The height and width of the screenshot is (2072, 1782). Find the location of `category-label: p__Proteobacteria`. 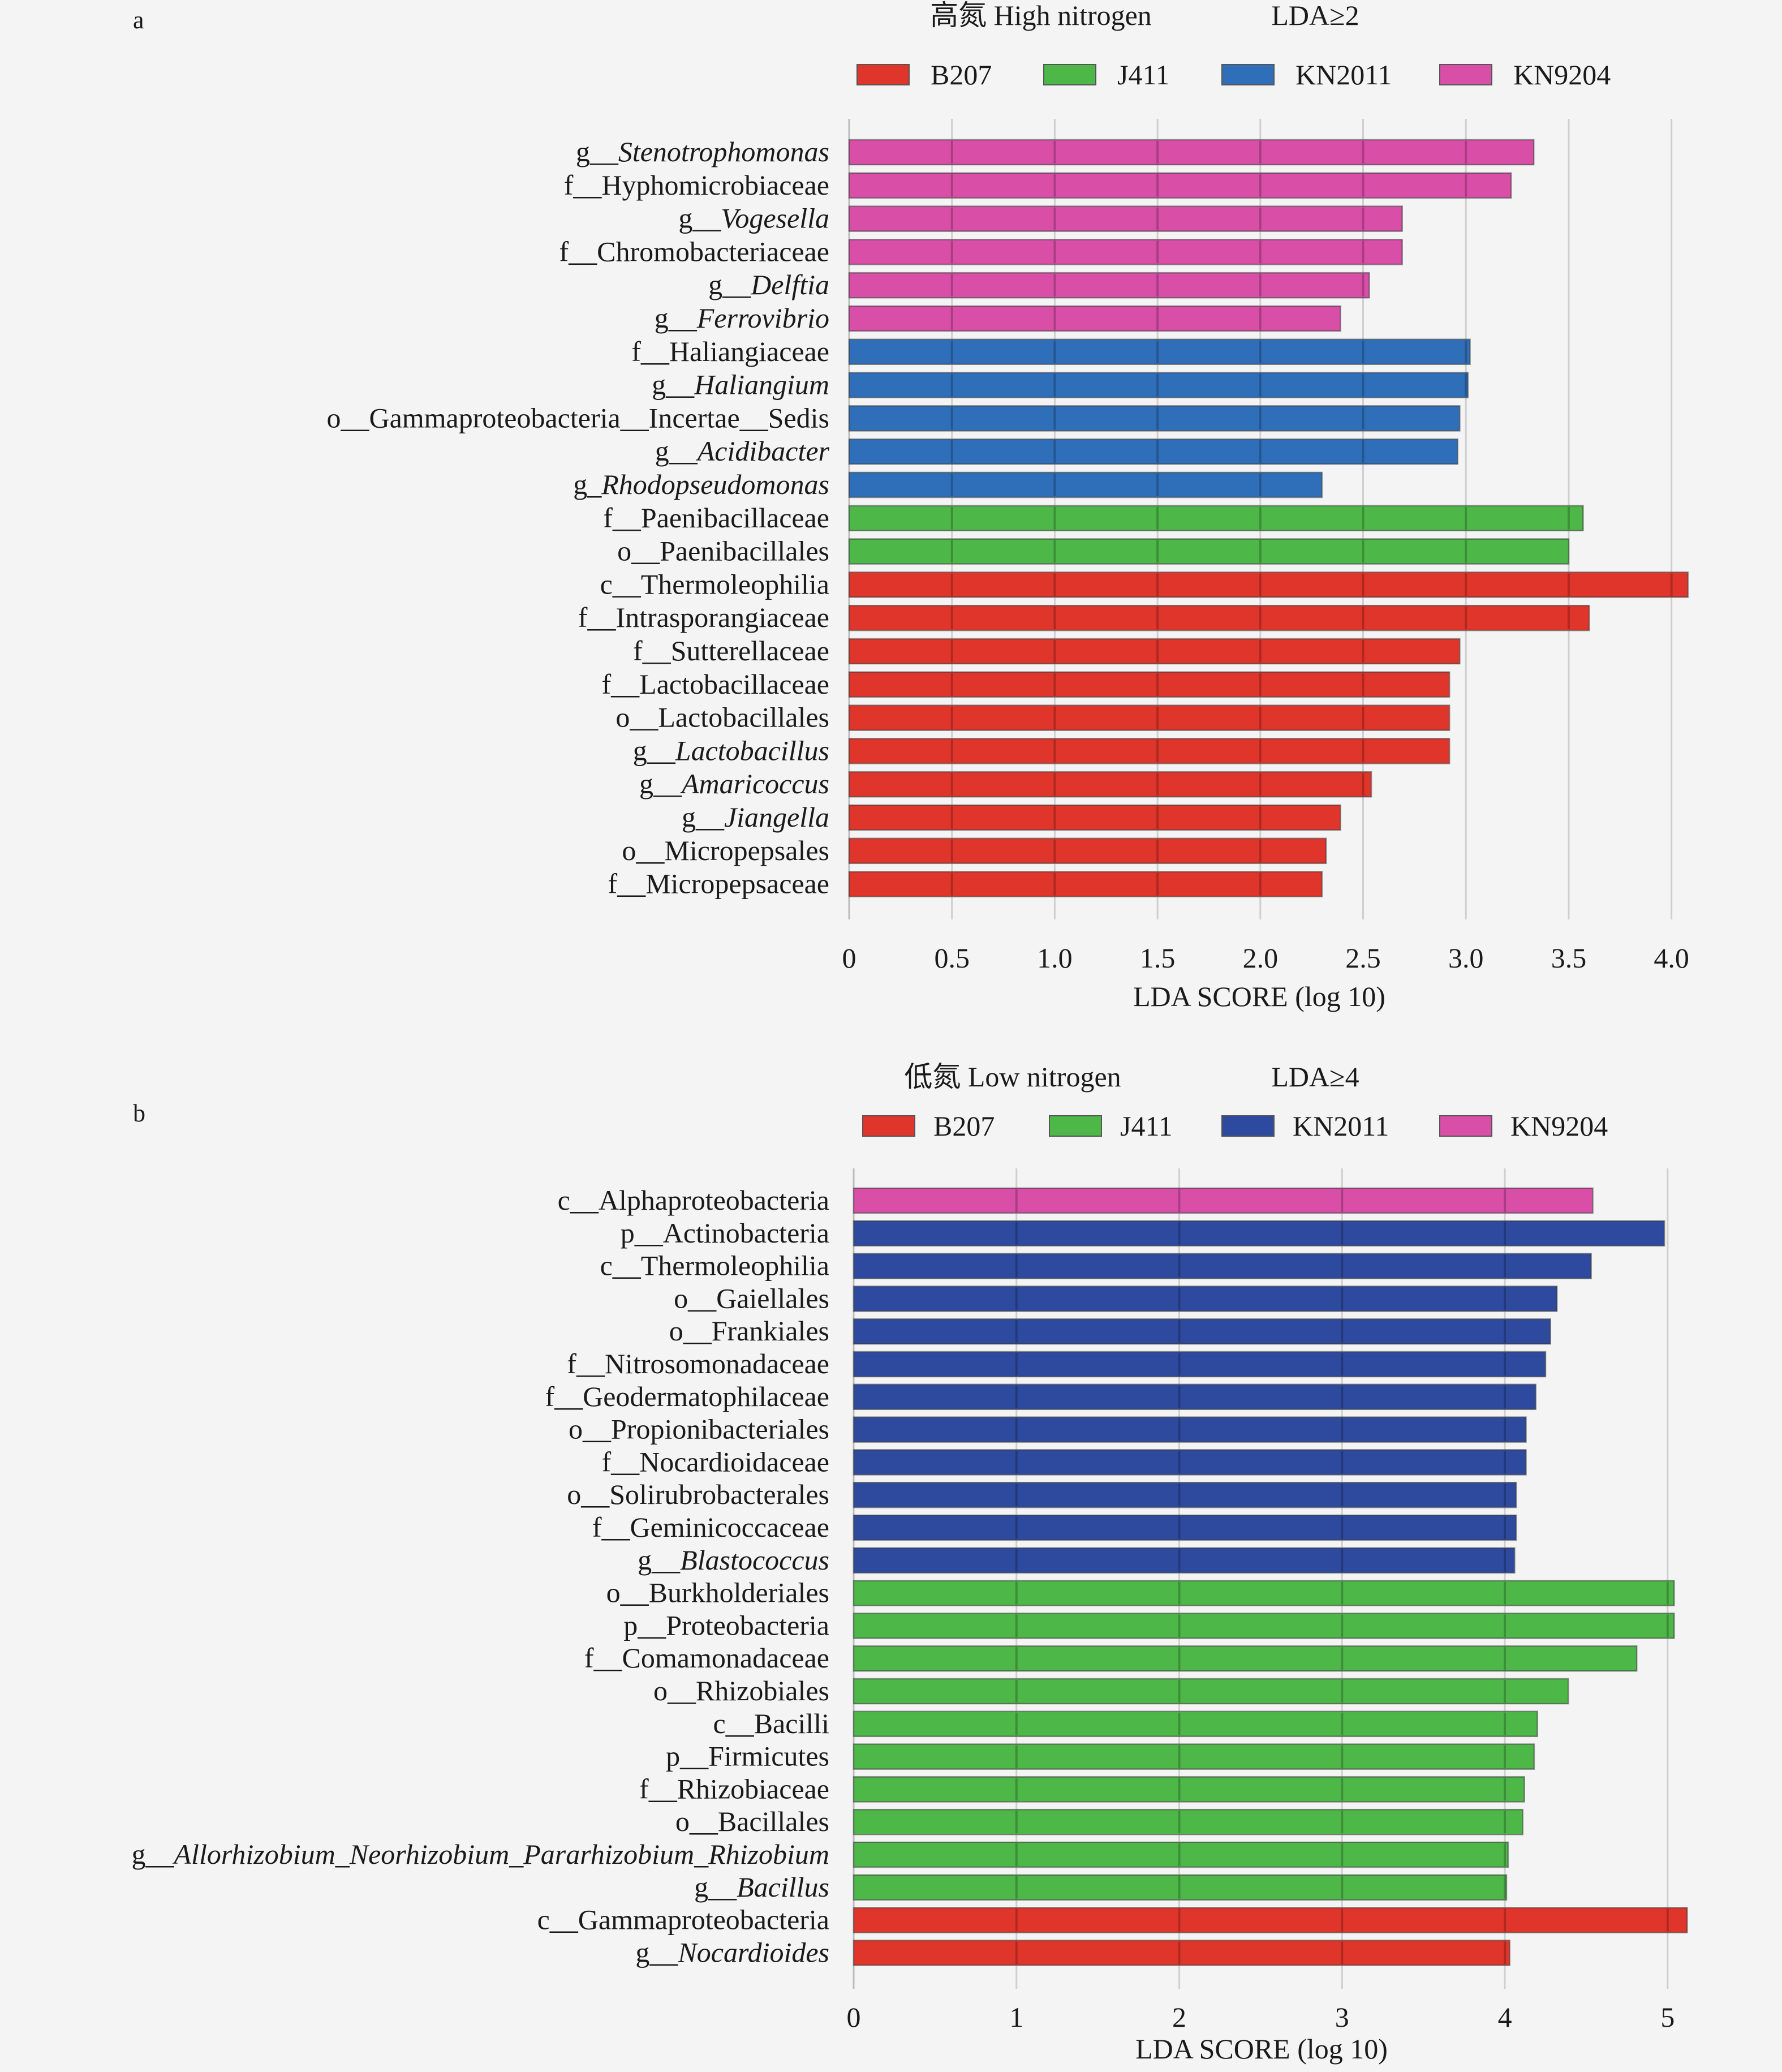

category-label: p__Proteobacteria is located at coordinates (726, 1625).